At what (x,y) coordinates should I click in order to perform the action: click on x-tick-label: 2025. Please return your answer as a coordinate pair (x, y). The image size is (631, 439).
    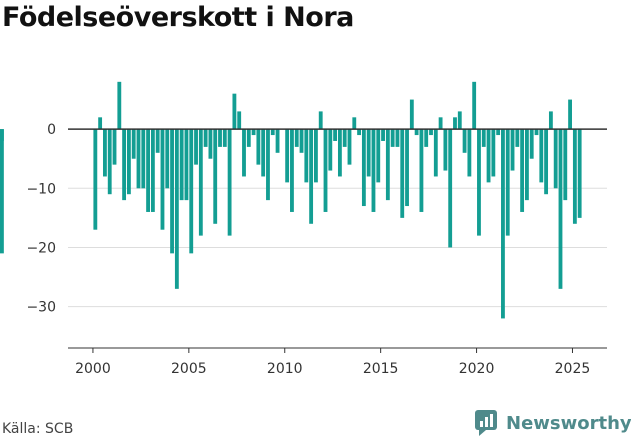
    Looking at the image, I should click on (573, 369).